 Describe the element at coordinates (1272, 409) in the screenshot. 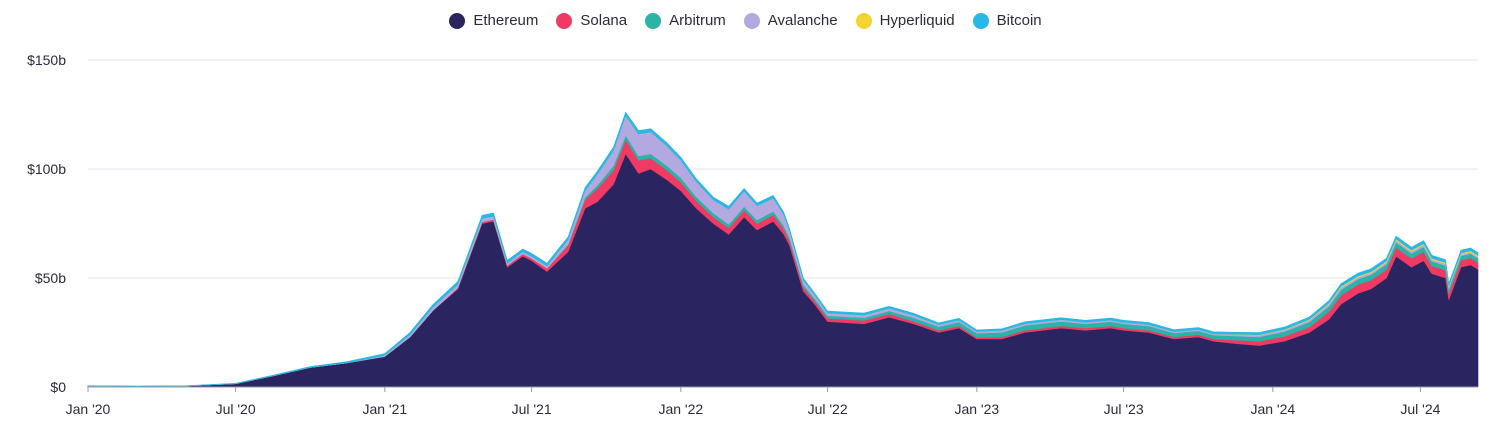

I see `x-tick-label: Jan '24` at that location.